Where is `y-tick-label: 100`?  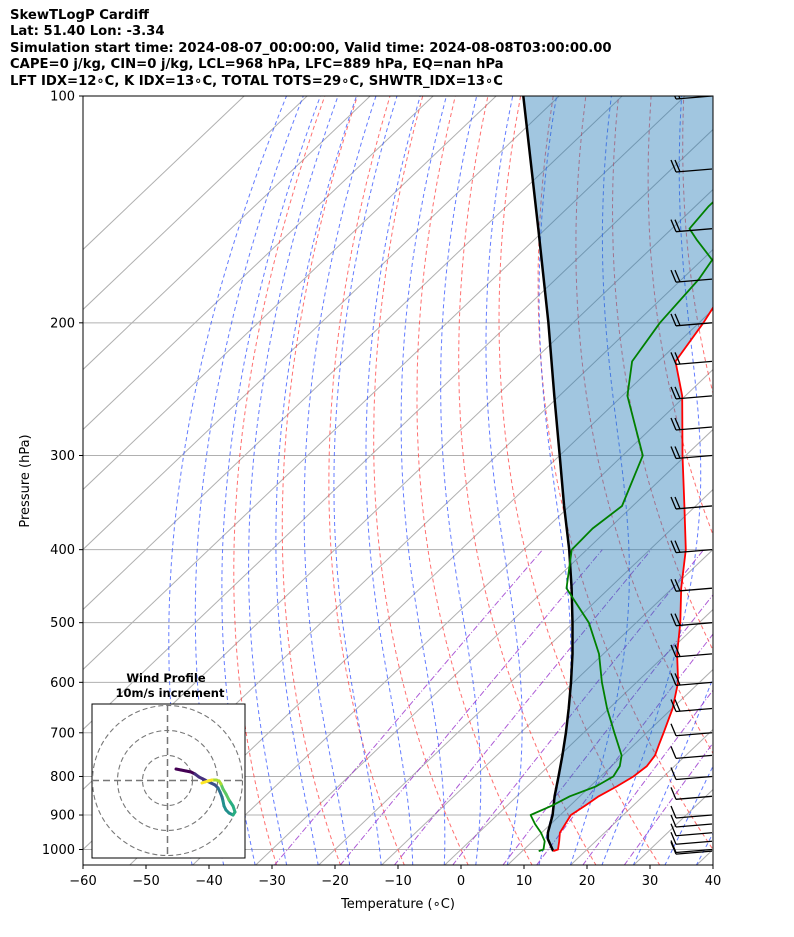
y-tick-label: 100 is located at coordinates (62, 97).